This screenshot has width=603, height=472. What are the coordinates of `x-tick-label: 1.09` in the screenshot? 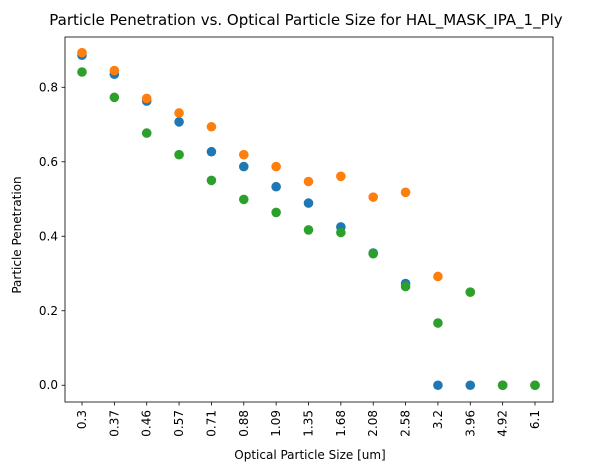 It's located at (276, 423).